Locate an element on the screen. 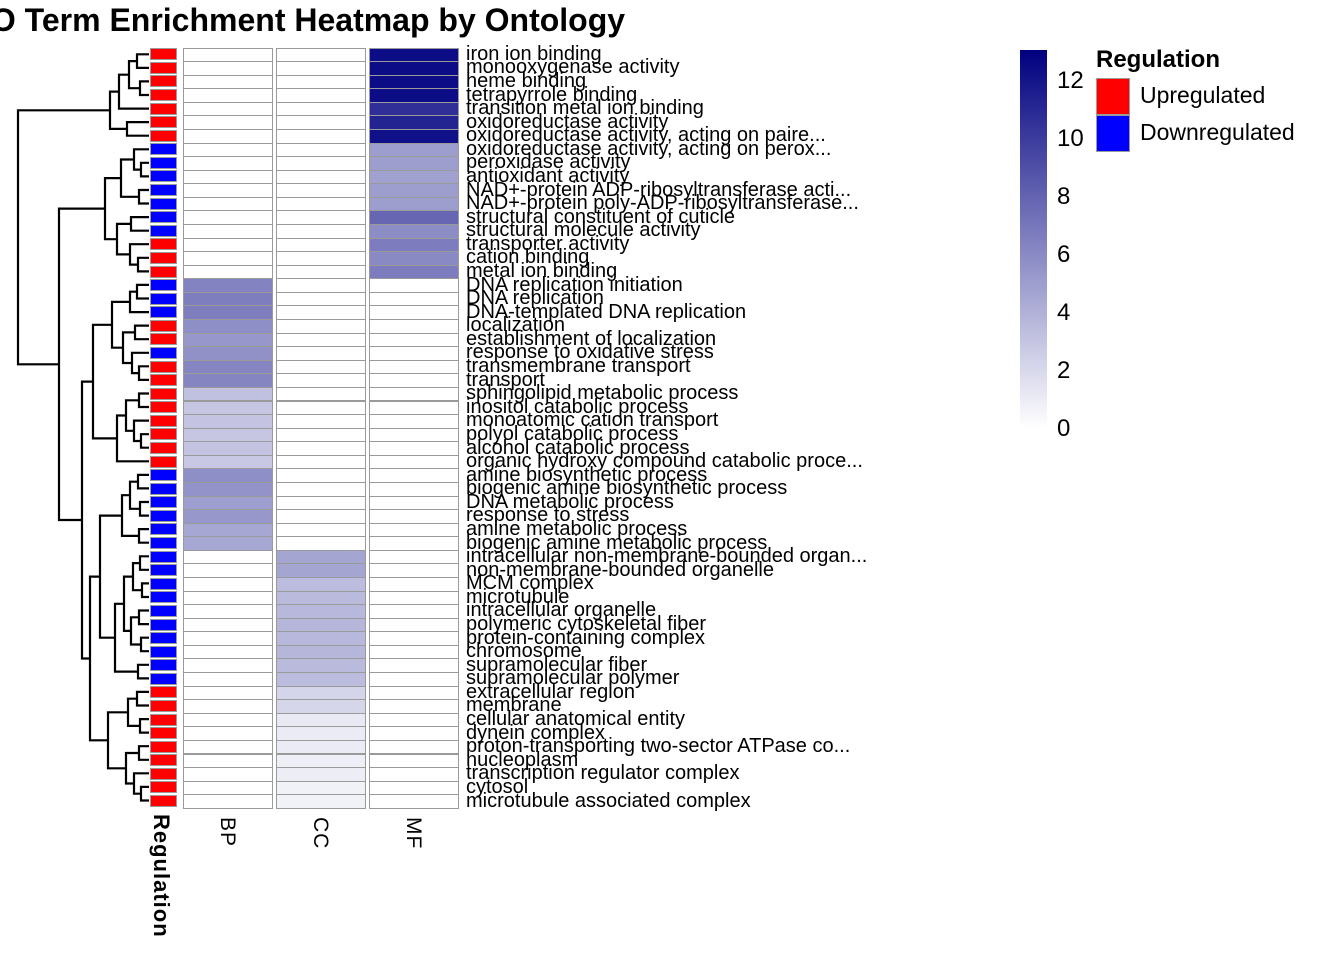 This screenshot has height=960, width=1344. row-label: structural constituent of cuticle is located at coordinates (601, 216).